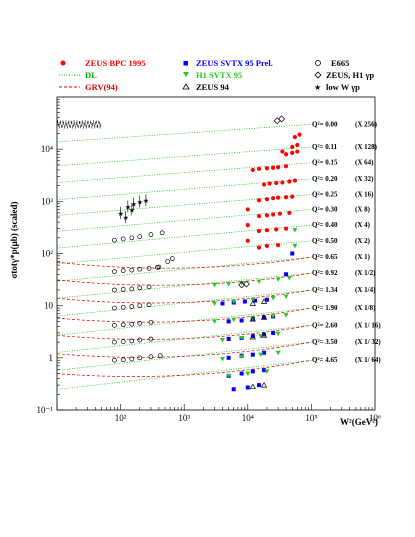 The image size is (415, 537). I want to click on y-tick-label: 10⁻¹, so click(45, 410).